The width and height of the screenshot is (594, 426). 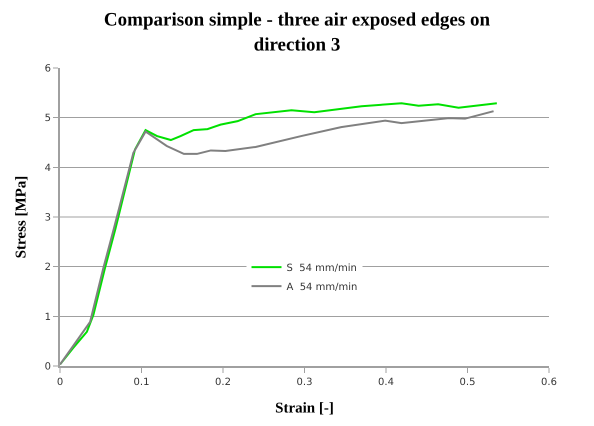 I want to click on legend-label: S 54 mm/min, so click(x=321, y=268).